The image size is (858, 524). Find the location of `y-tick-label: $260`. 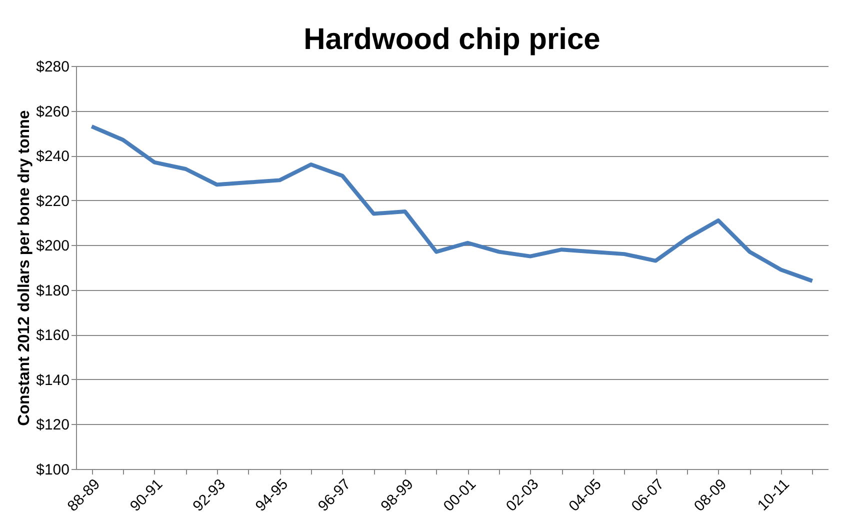

y-tick-label: $260 is located at coordinates (53, 111).